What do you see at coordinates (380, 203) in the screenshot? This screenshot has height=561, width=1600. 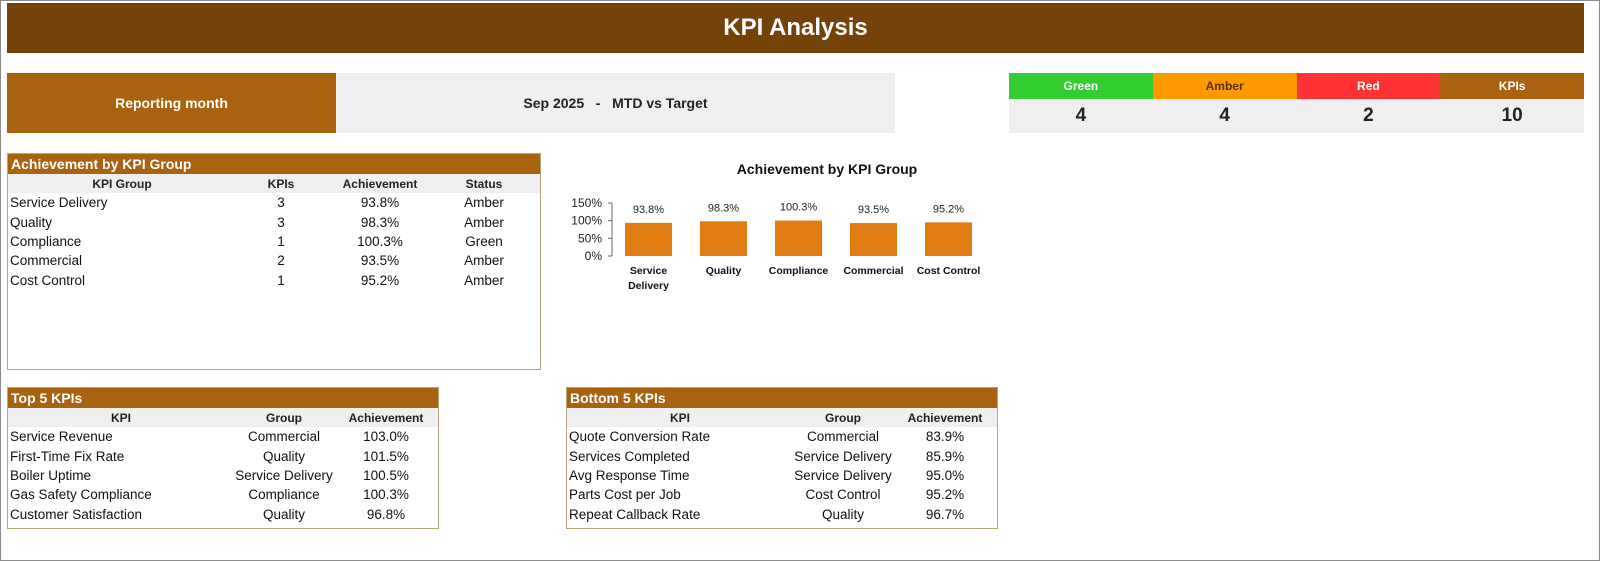 I see `cell-achievement: 93.8%` at bounding box center [380, 203].